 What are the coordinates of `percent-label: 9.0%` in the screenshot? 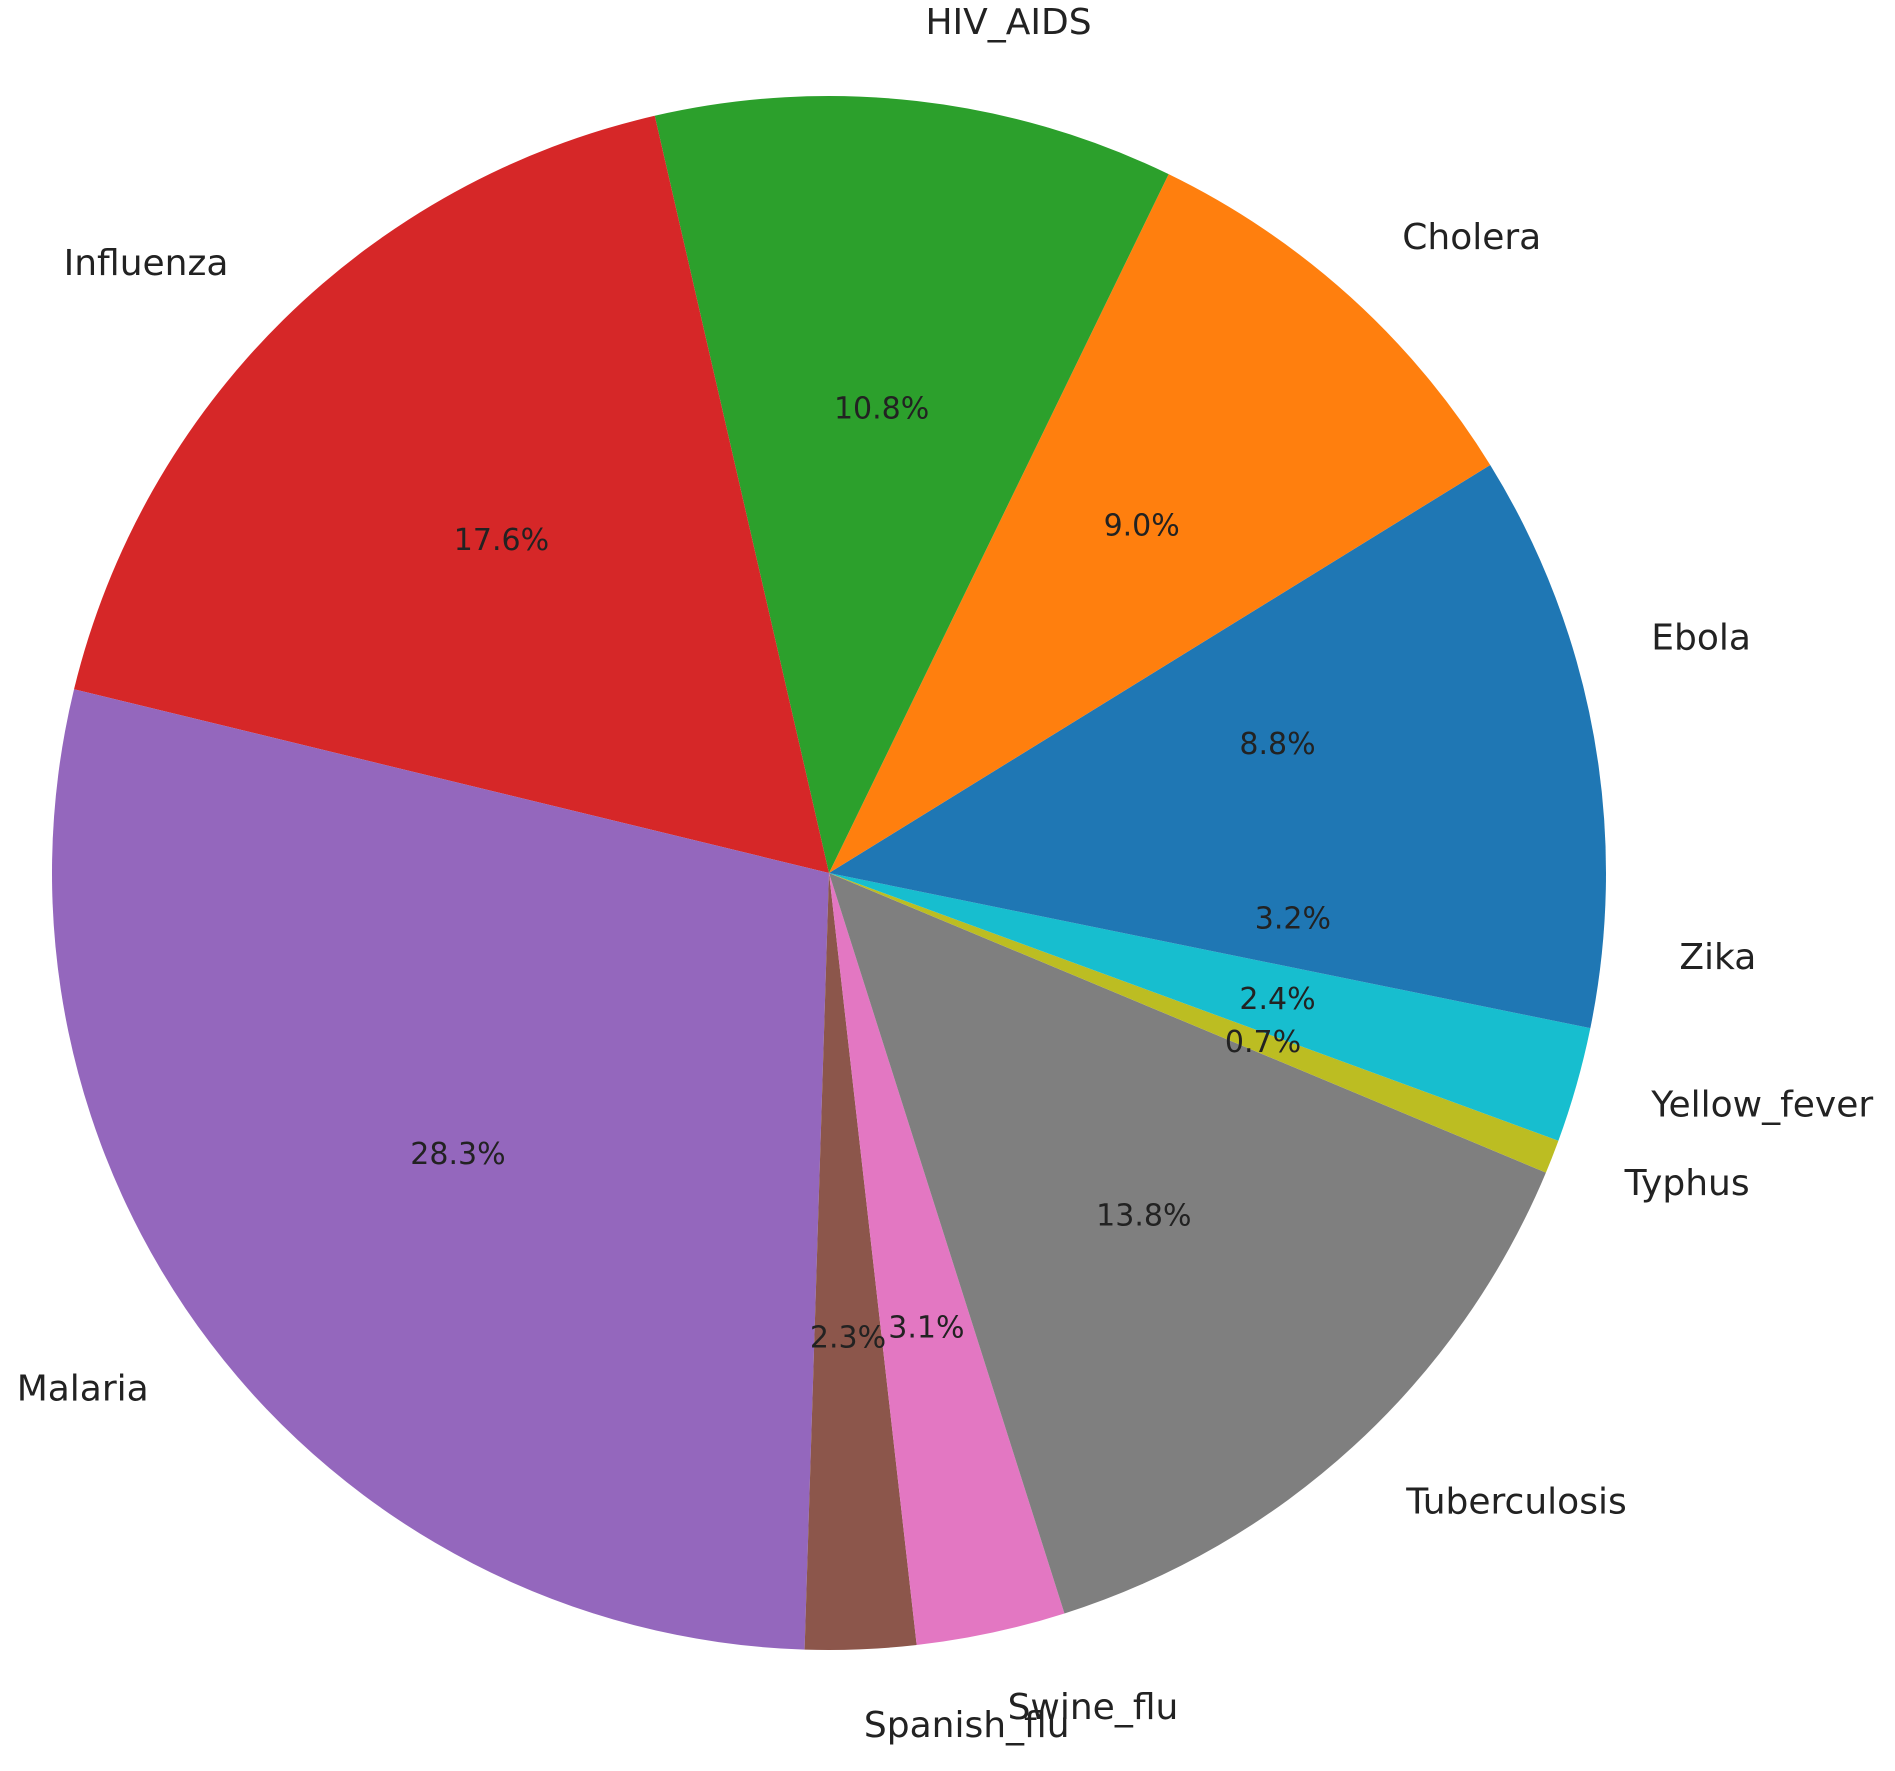 It's located at (1142, 526).